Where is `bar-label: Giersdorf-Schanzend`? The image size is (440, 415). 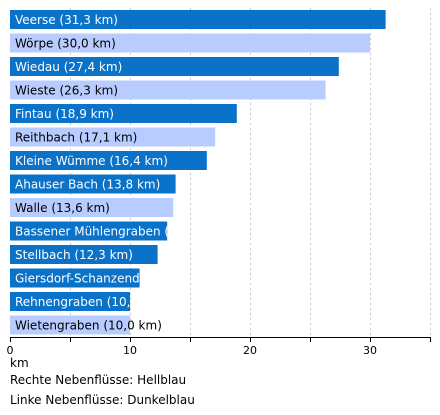
bar-label: Giersdorf-Schanzend is located at coordinates (77, 279).